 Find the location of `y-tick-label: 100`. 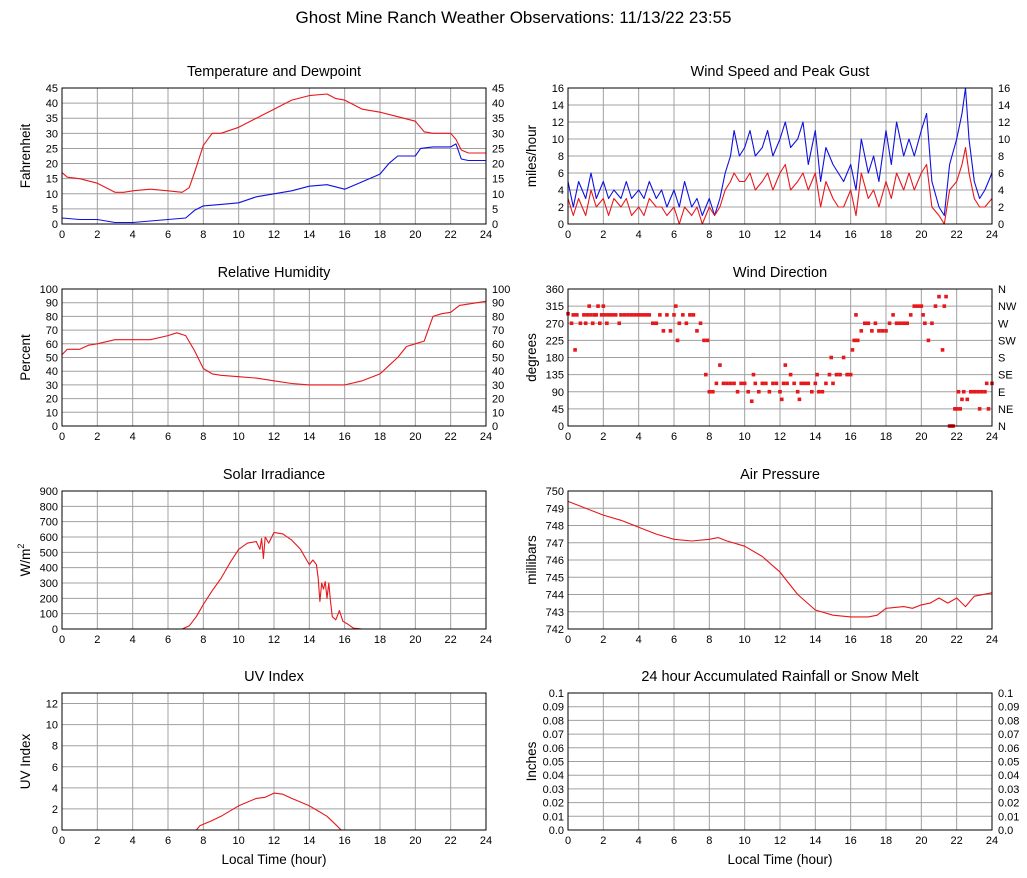

y-tick-label: 100 is located at coordinates (49, 615).